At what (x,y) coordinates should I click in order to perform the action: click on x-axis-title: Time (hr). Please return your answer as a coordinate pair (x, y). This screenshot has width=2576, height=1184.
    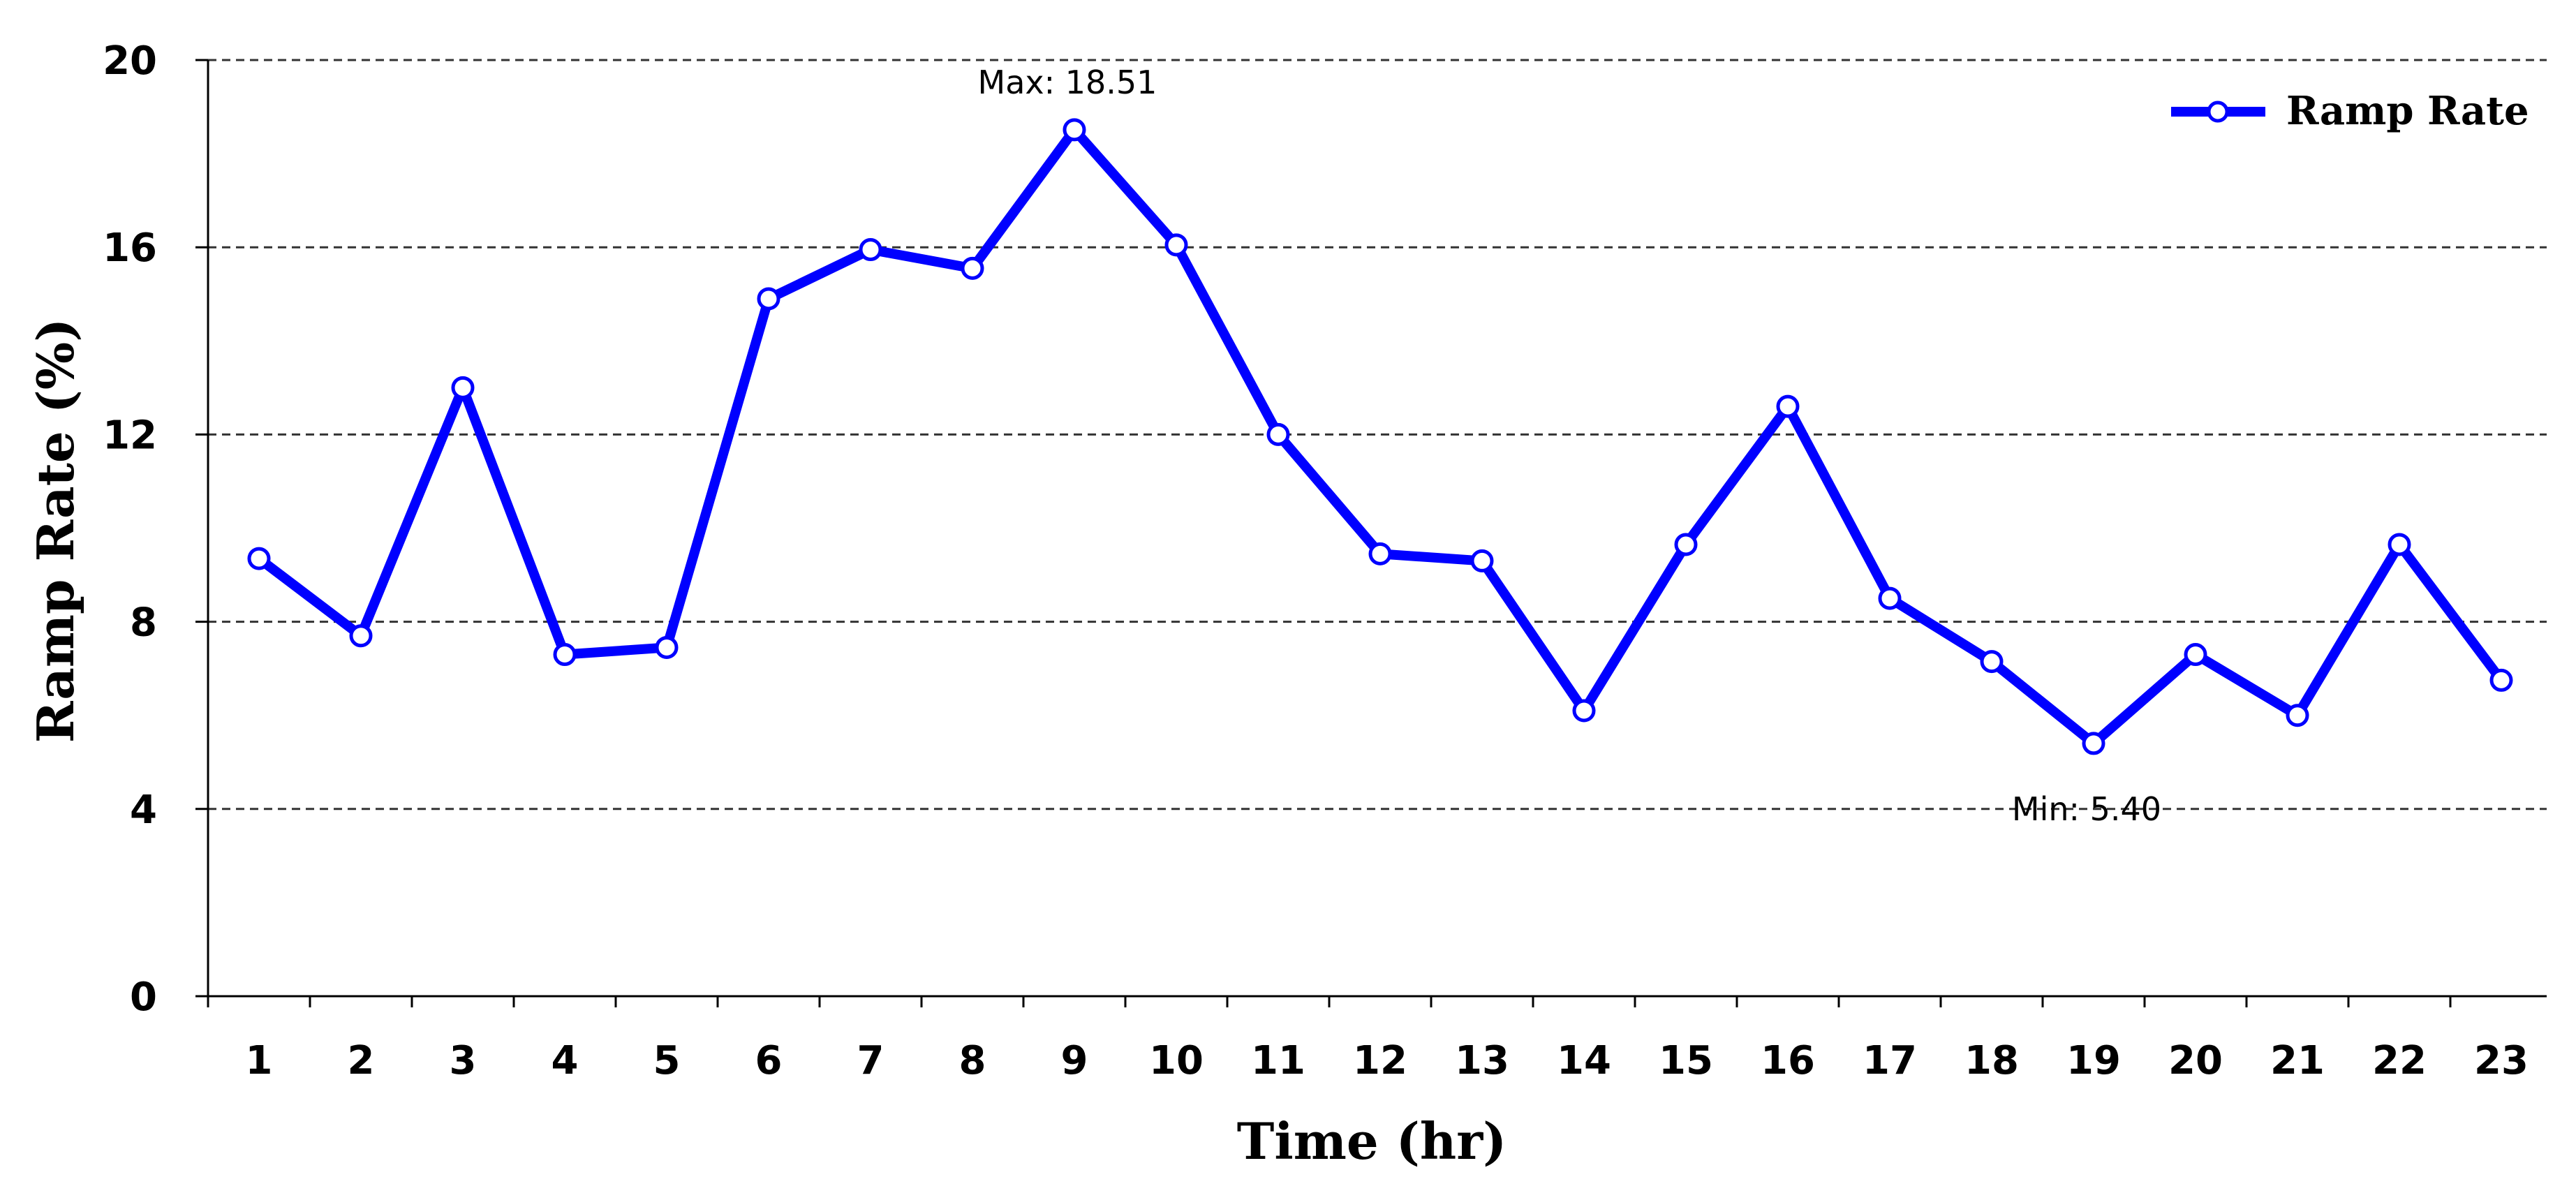
    Looking at the image, I should click on (1372, 1141).